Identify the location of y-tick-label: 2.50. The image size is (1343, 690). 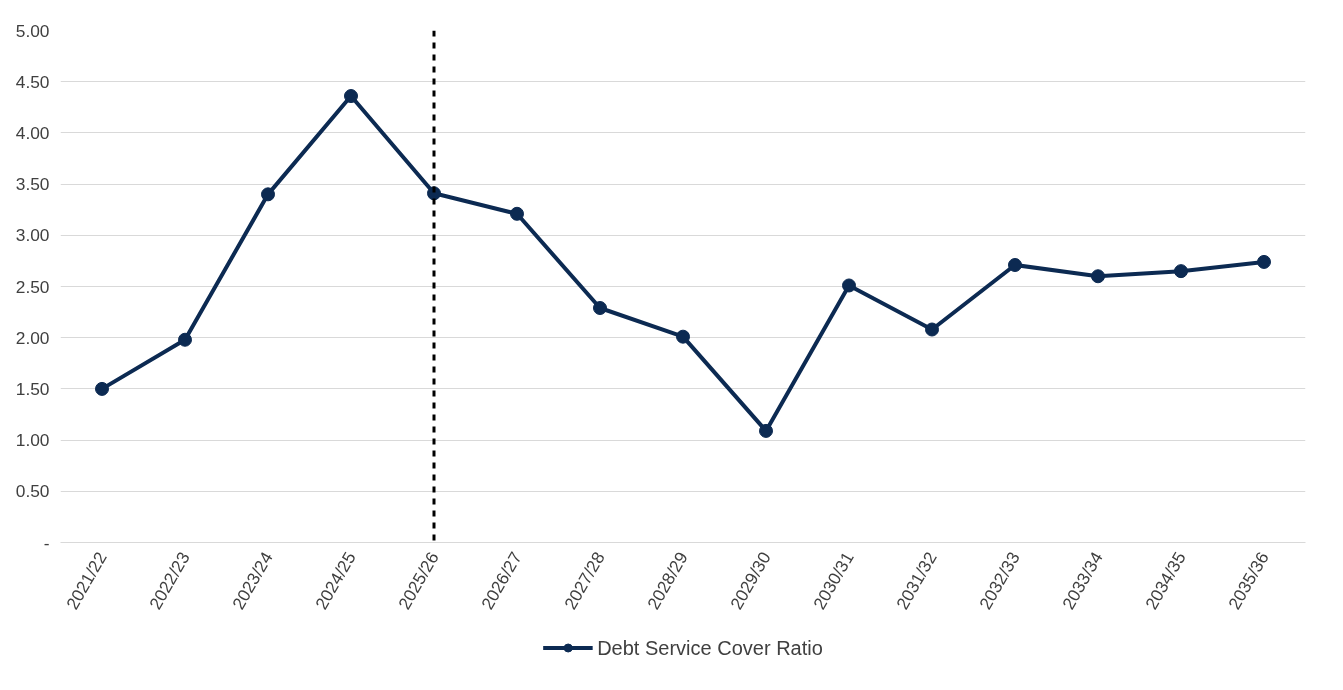
(32, 286).